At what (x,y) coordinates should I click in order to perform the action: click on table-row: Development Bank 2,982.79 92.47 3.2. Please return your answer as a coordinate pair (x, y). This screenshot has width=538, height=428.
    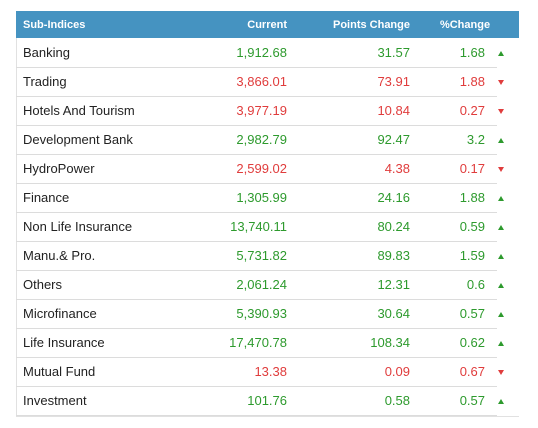
    Looking at the image, I should click on (267, 140).